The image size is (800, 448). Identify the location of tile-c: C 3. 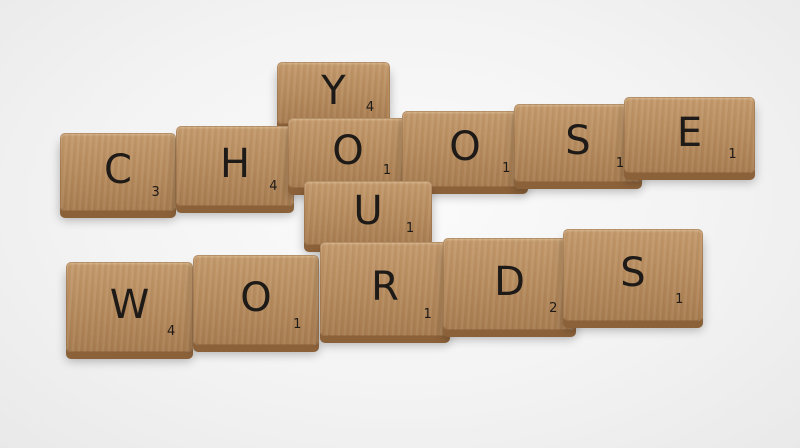
(118, 172).